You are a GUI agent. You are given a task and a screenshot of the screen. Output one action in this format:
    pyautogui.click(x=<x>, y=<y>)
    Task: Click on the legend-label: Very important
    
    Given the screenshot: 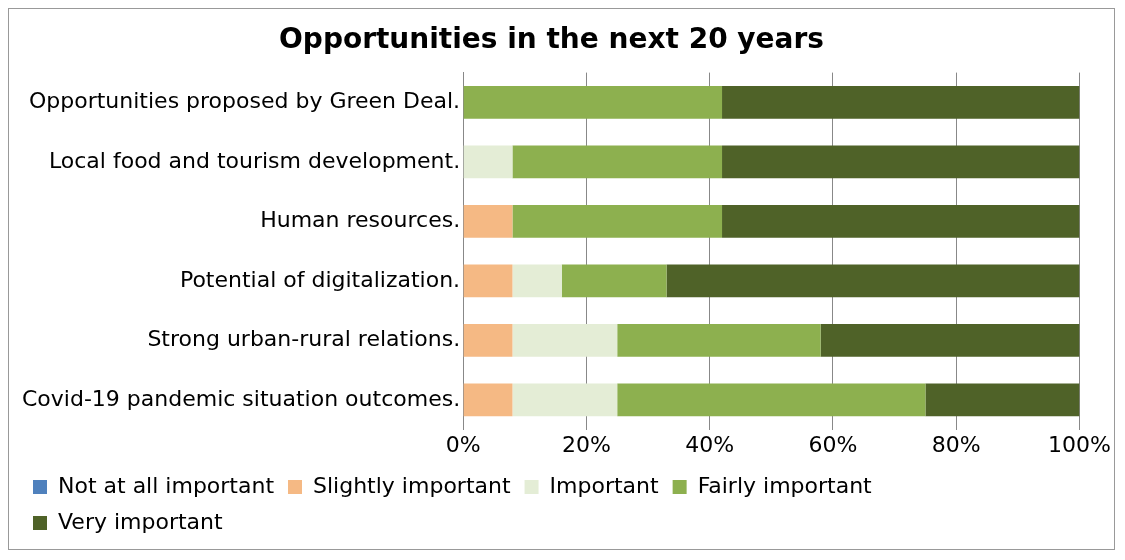 What is the action you would take?
    pyautogui.click(x=140, y=521)
    